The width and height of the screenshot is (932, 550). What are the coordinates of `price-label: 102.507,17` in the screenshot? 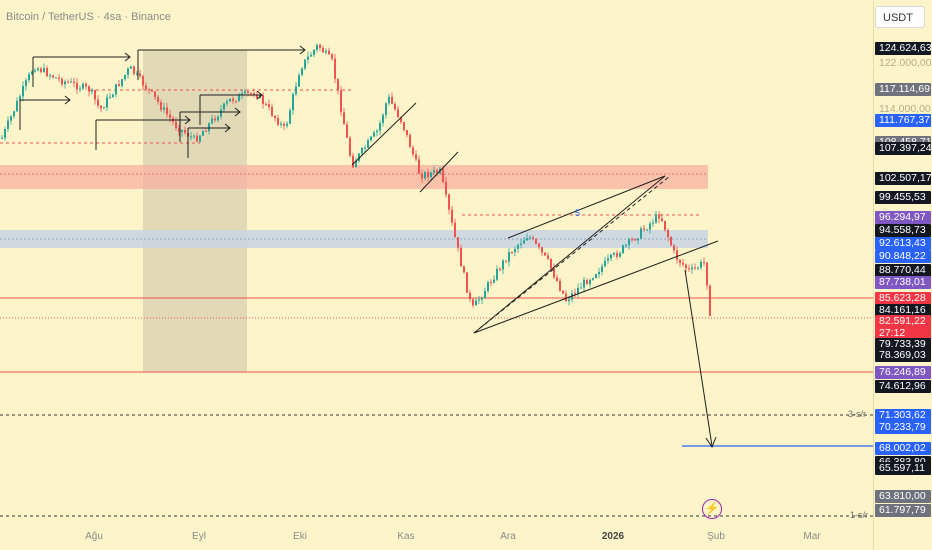 It's located at (903, 178).